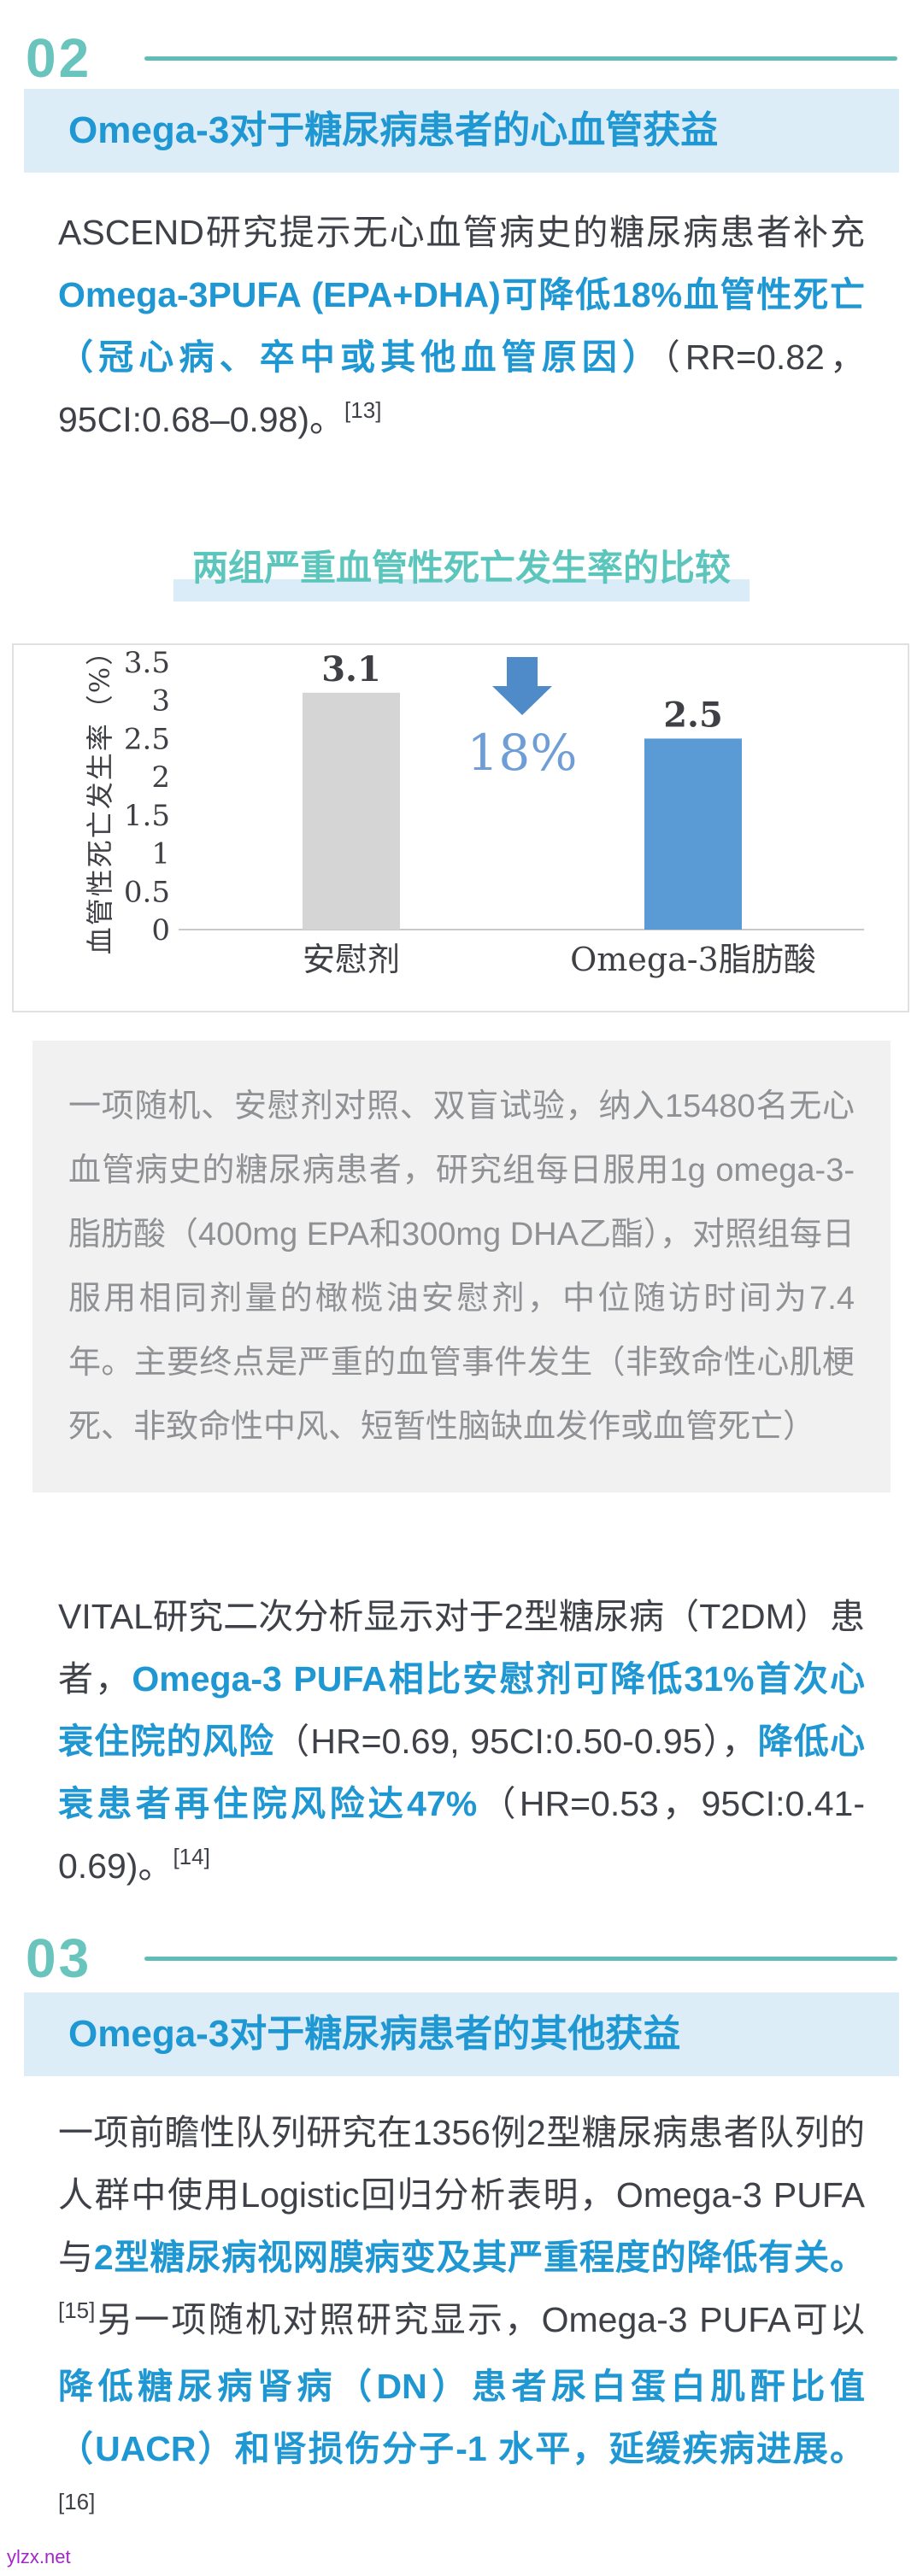 The image size is (923, 2576). Describe the element at coordinates (351, 959) in the screenshot. I see `x-category-label: 安慰剂` at that location.